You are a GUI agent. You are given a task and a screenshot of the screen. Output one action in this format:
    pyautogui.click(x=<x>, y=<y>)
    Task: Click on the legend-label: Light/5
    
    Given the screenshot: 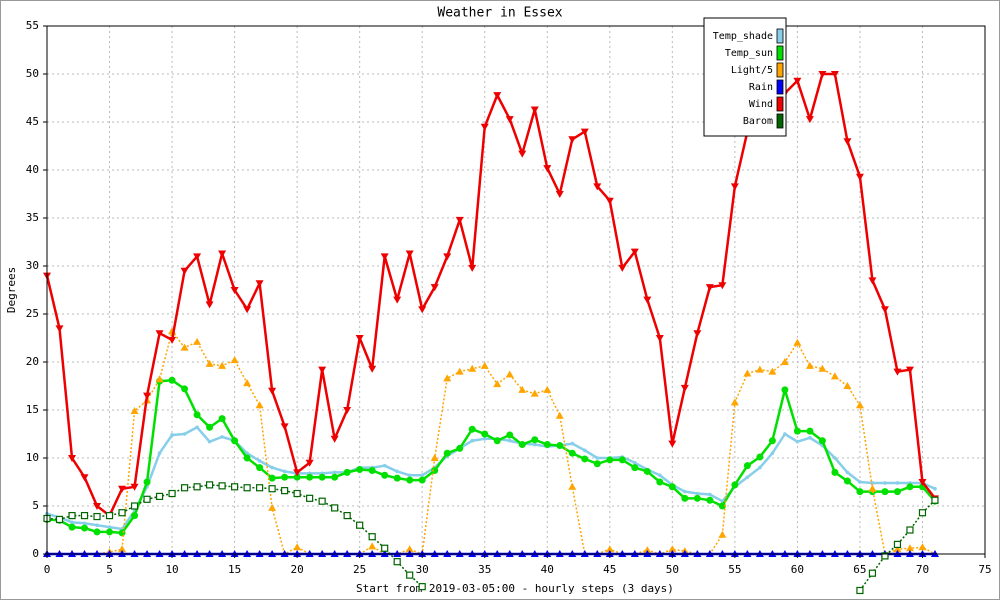 What is the action you would take?
    pyautogui.click(x=752, y=70)
    